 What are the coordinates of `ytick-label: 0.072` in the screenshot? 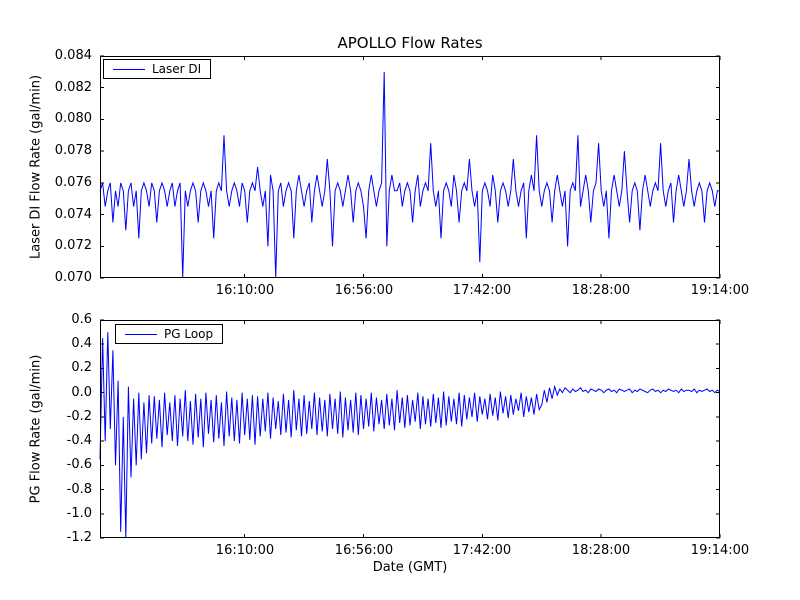 It's located at (73, 245).